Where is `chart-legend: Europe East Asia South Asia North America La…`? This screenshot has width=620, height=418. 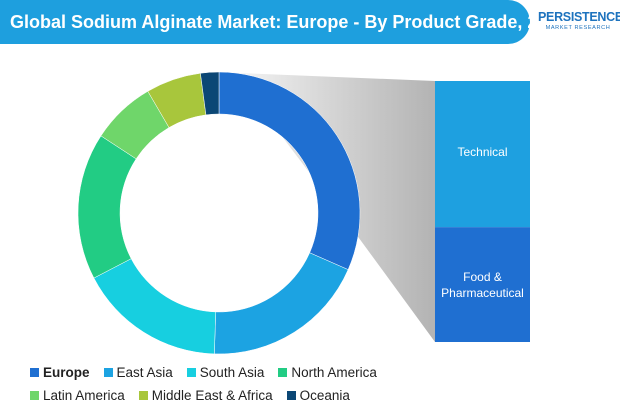 chart-legend: Europe East Asia South Asia North America La… is located at coordinates (310, 384).